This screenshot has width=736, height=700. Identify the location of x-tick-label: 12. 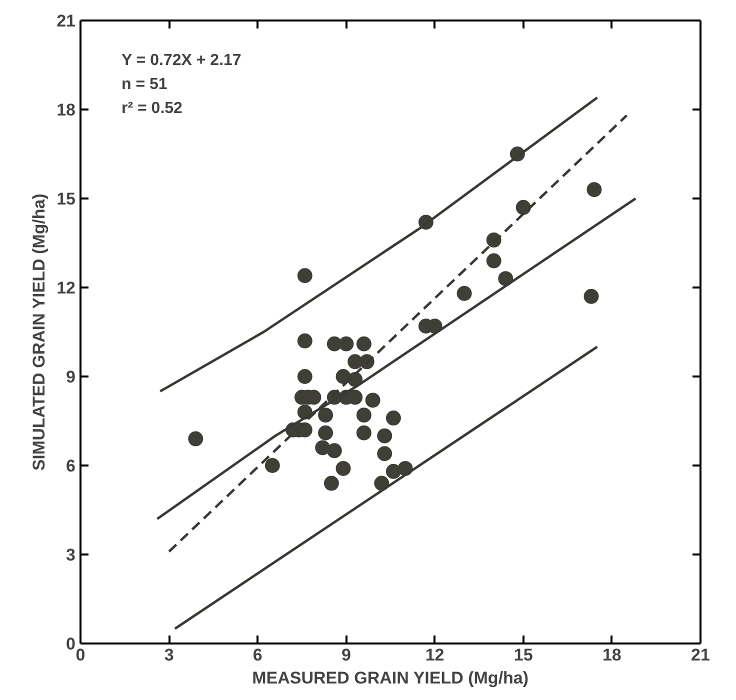
(434, 655).